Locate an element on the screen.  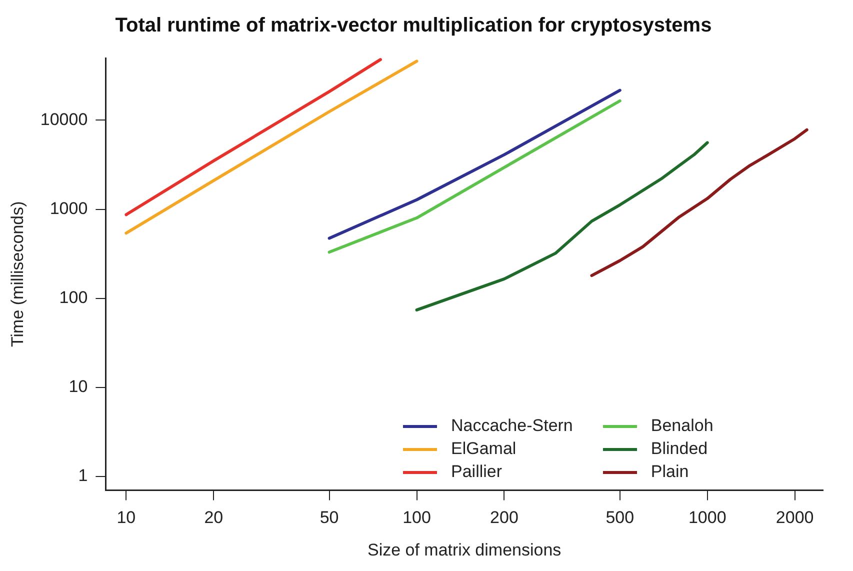
legend-label: Plain is located at coordinates (669, 472).